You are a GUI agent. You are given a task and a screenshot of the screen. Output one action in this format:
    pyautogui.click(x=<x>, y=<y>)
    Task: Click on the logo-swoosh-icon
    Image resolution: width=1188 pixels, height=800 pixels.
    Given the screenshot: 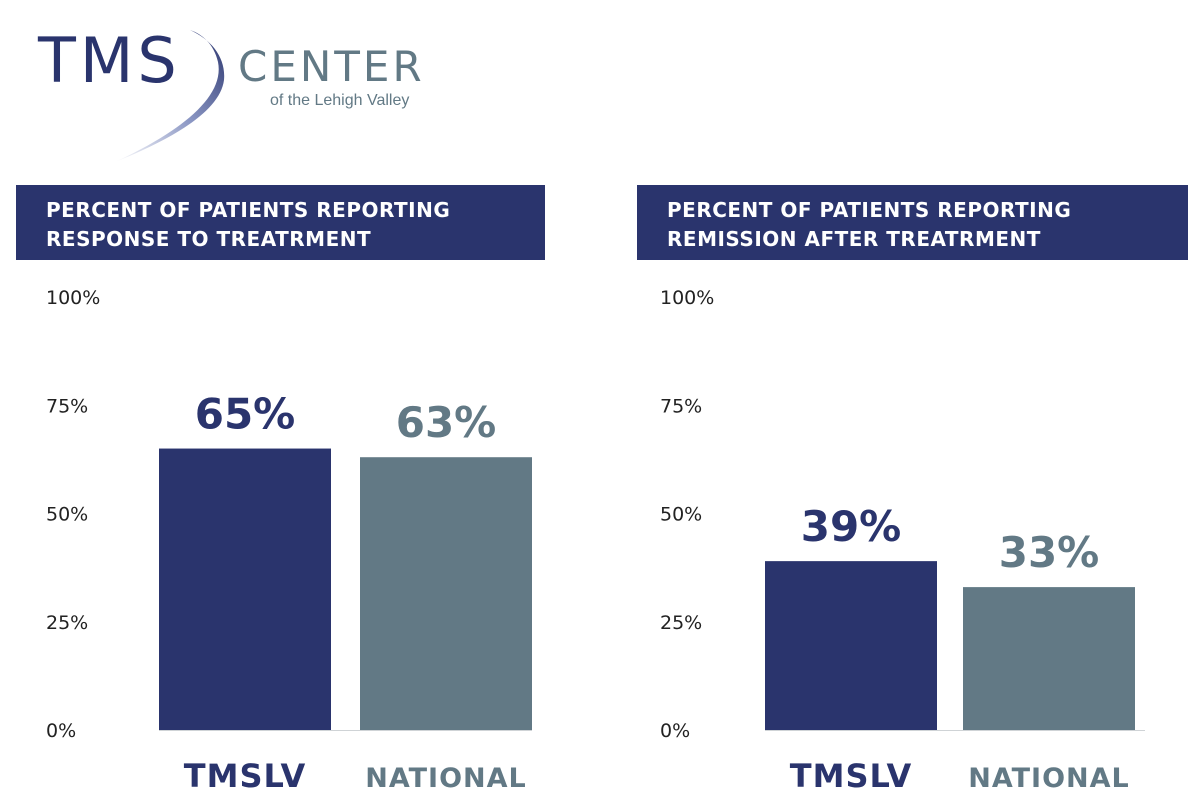 What is the action you would take?
    pyautogui.click(x=170, y=96)
    